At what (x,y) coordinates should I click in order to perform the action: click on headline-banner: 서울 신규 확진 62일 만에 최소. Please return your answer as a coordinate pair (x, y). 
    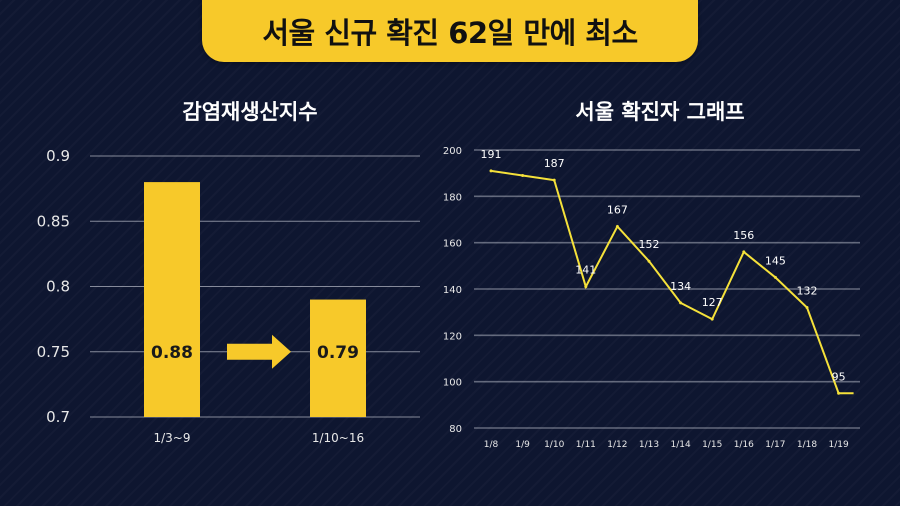
    Looking at the image, I should click on (450, 31).